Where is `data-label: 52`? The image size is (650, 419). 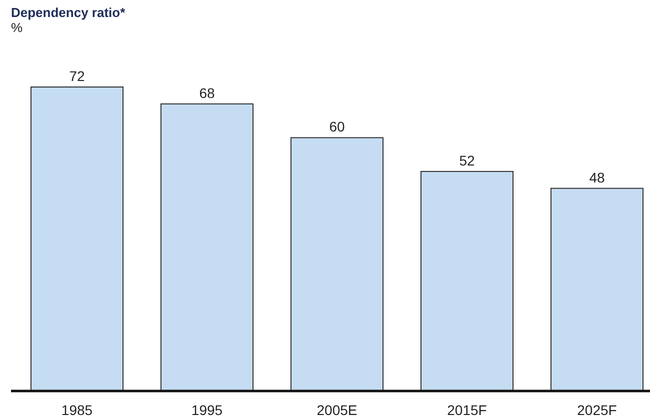 data-label: 52 is located at coordinates (467, 160).